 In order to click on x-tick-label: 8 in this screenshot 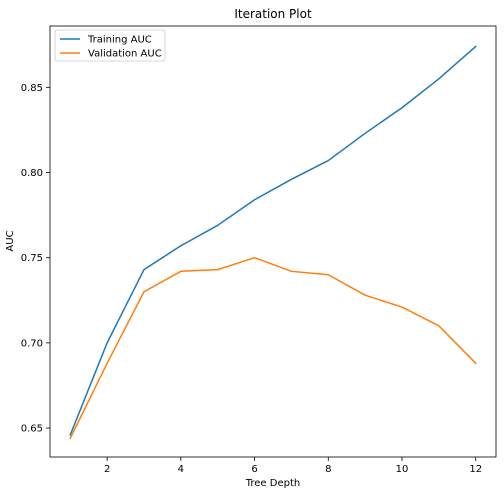, I will do `click(328, 469)`.